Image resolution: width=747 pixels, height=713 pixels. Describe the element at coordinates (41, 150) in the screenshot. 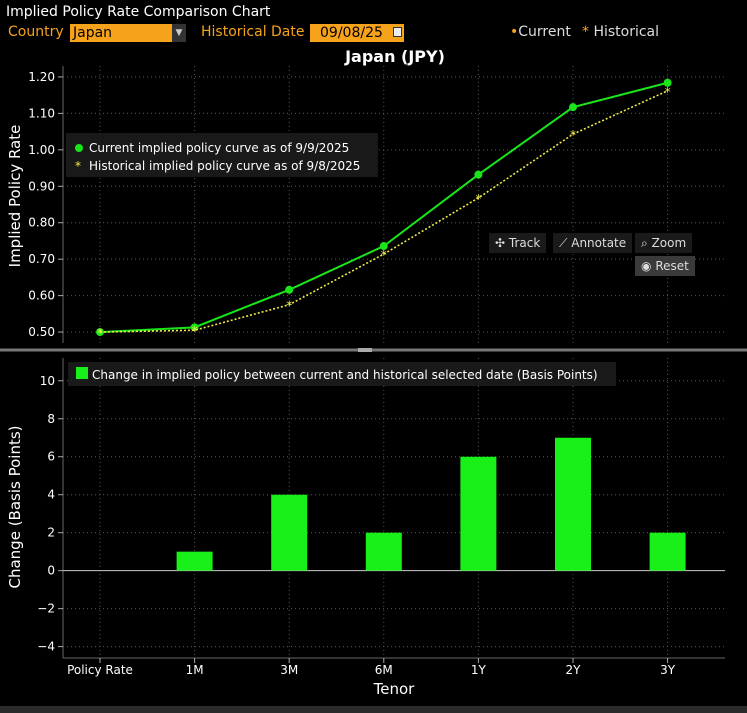

I see `top-y-tick-label: 1.00` at that location.